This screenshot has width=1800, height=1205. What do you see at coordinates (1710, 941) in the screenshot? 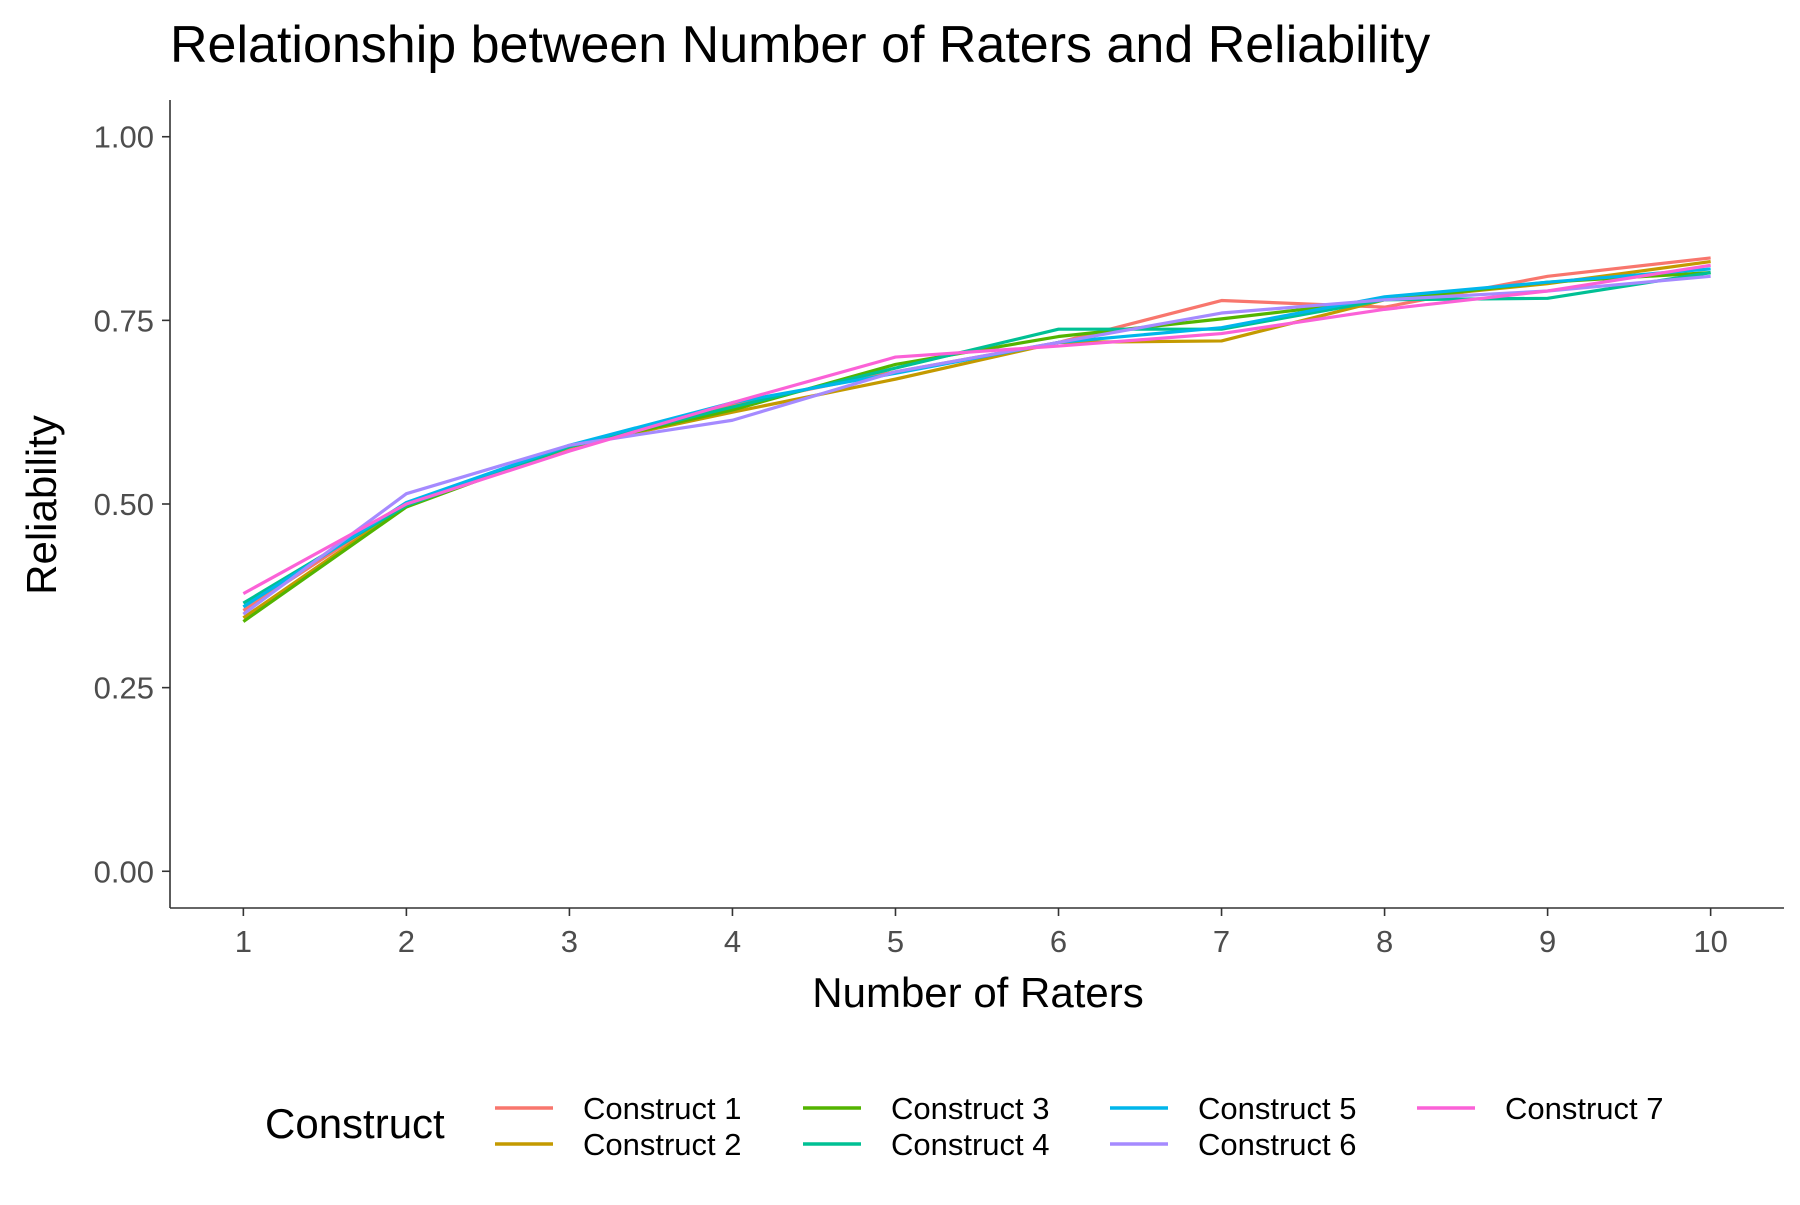
I see `x-tick-label: 10` at bounding box center [1710, 941].